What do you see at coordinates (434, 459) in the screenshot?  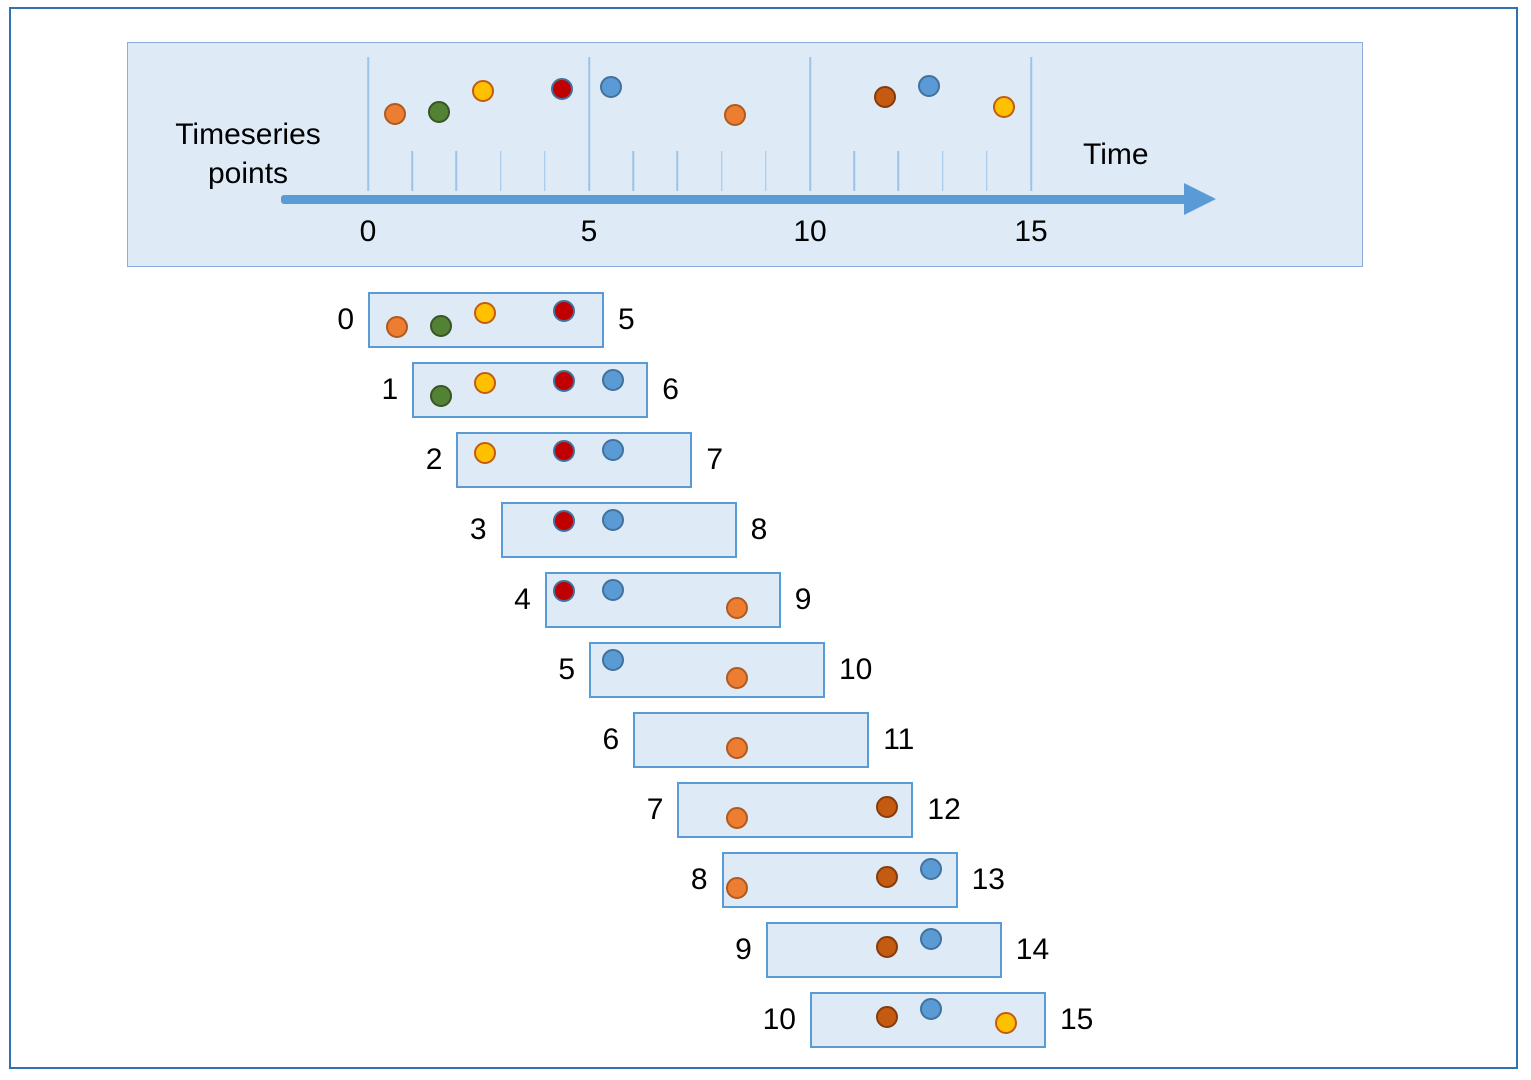 I see `window-start-label: 2` at bounding box center [434, 459].